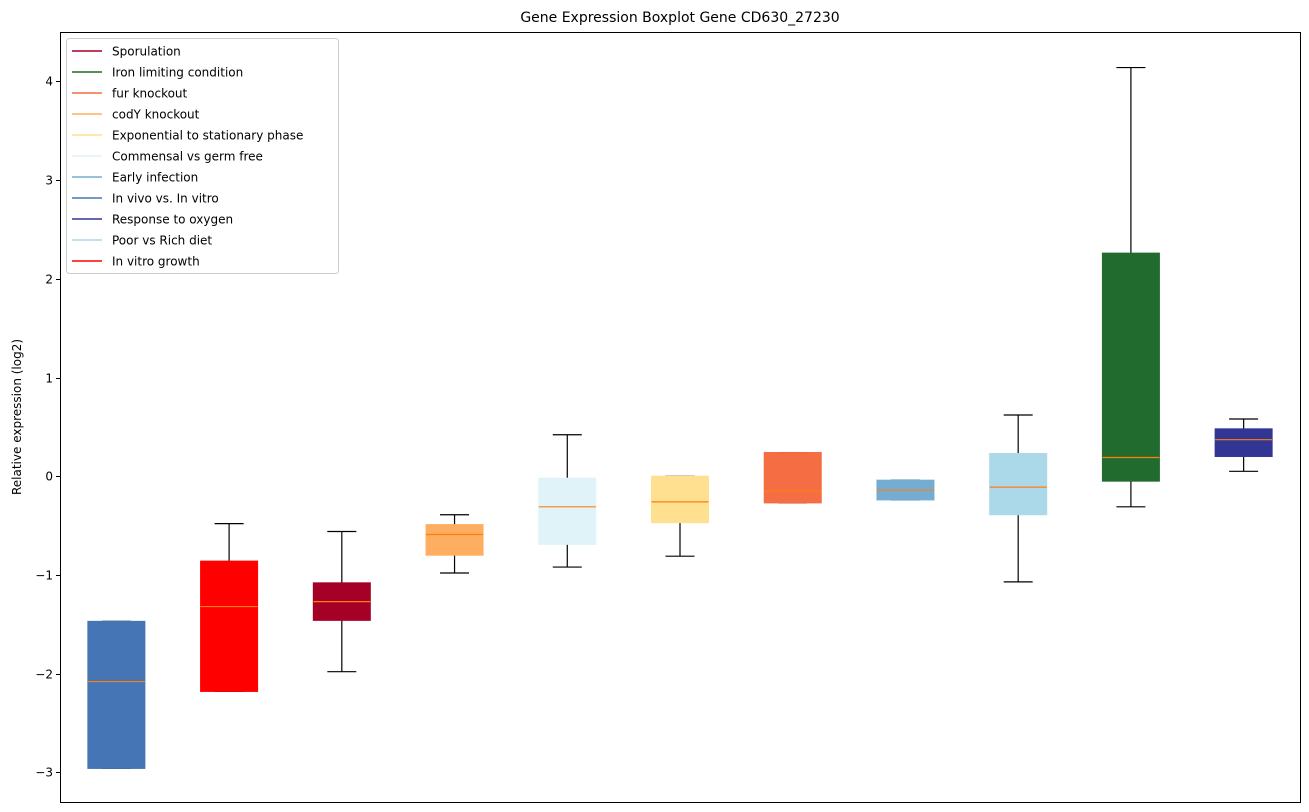 This screenshot has width=1309, height=812. I want to click on y-axis-label: Relative expression (log2), so click(17, 417).